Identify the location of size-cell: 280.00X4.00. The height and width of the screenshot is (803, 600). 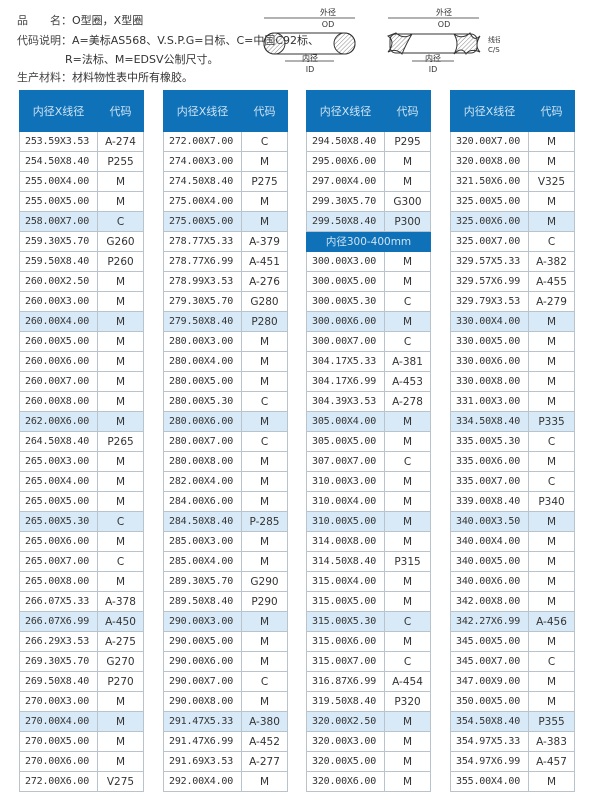
(202, 361).